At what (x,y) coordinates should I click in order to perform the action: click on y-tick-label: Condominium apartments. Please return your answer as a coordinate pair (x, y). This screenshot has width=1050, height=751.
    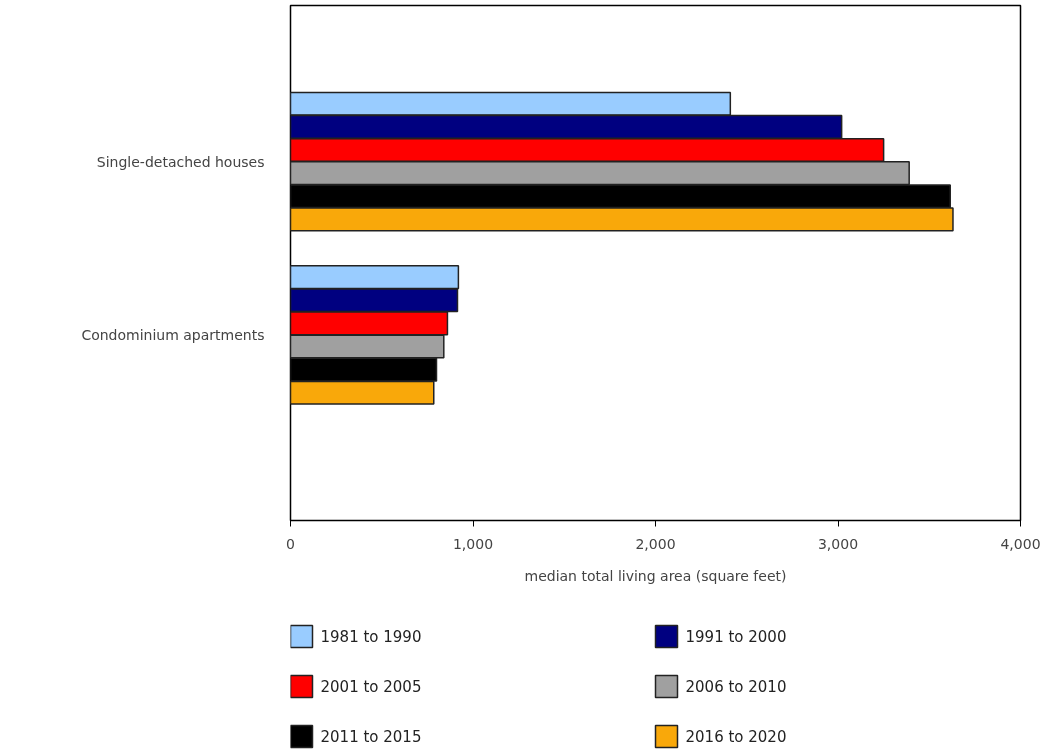
    Looking at the image, I should click on (173, 334).